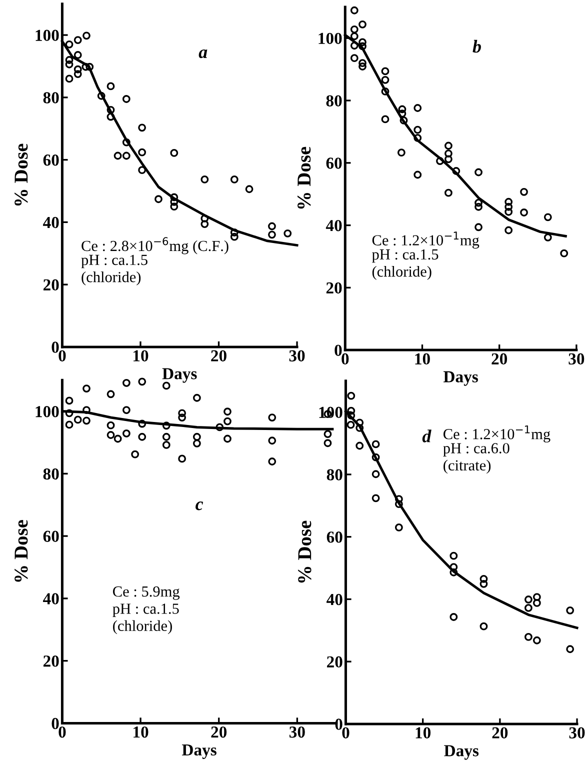 Image resolution: width=587 pixels, height=771 pixels. Describe the element at coordinates (476, 46) in the screenshot. I see `annotation: b` at that location.